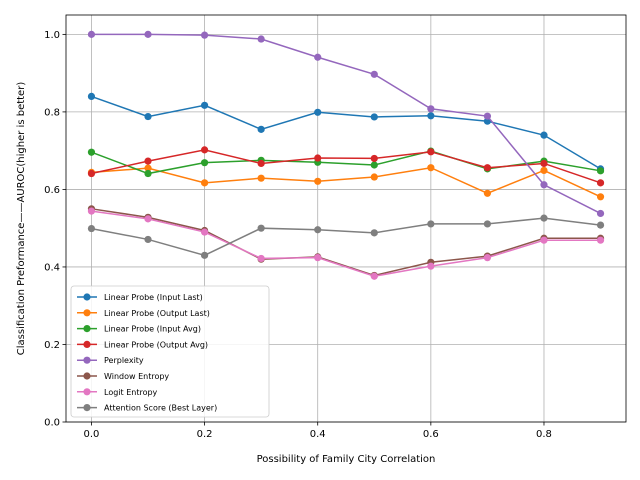 The image size is (640, 480). What do you see at coordinates (157, 313) in the screenshot?
I see `legend-label: Linear Probe (Output Last)` at bounding box center [157, 313].